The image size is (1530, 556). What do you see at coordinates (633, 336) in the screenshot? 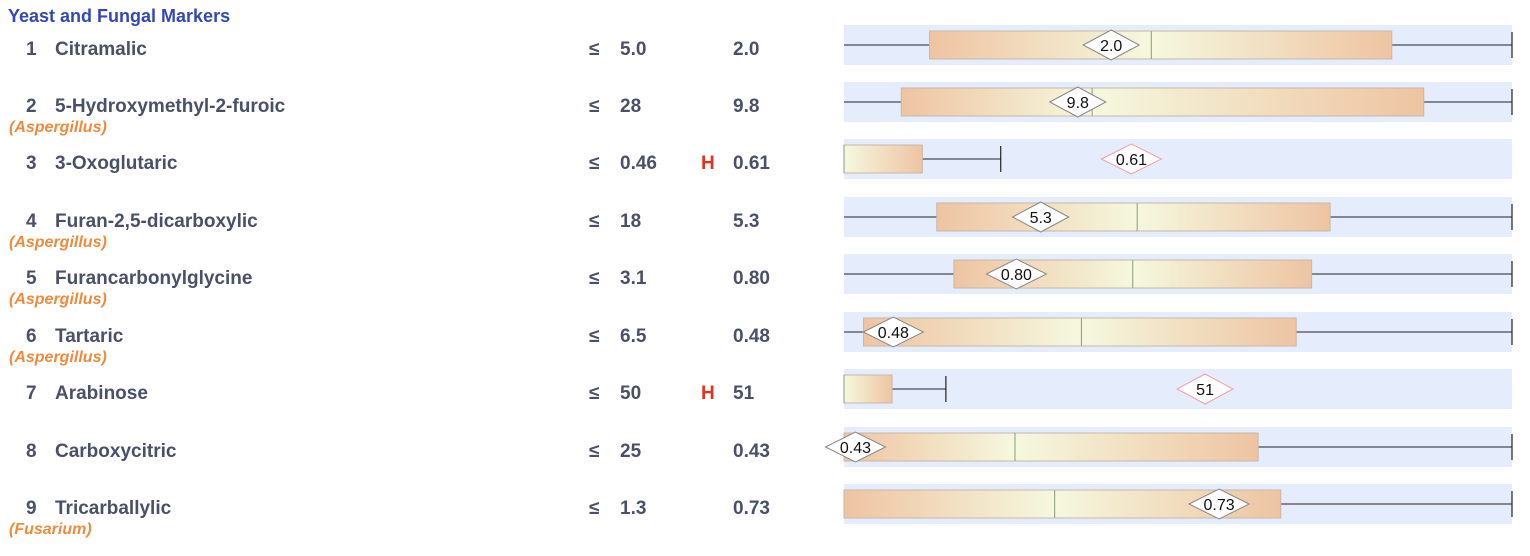
I see `reference-limit: 6.5` at bounding box center [633, 336].